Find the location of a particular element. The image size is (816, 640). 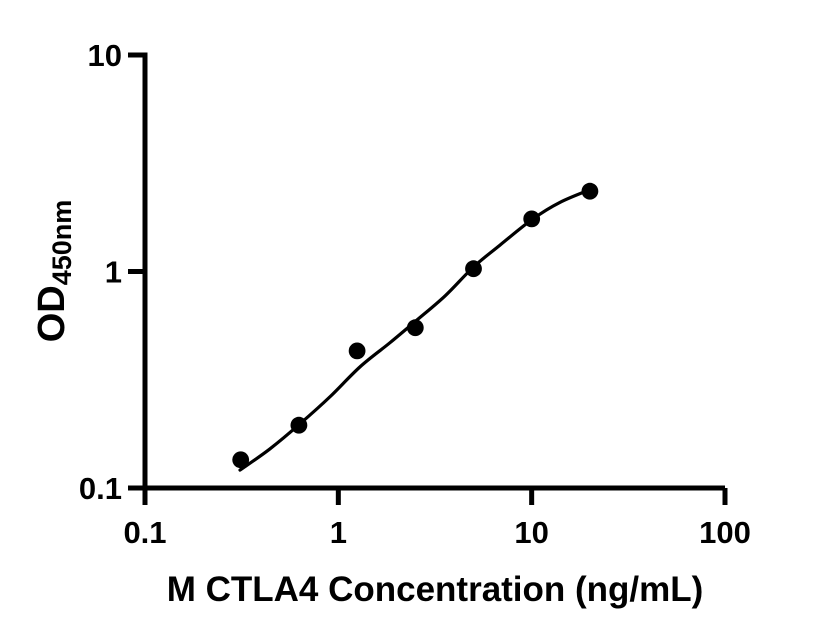

y-tick-label: 1 is located at coordinates (113, 272).